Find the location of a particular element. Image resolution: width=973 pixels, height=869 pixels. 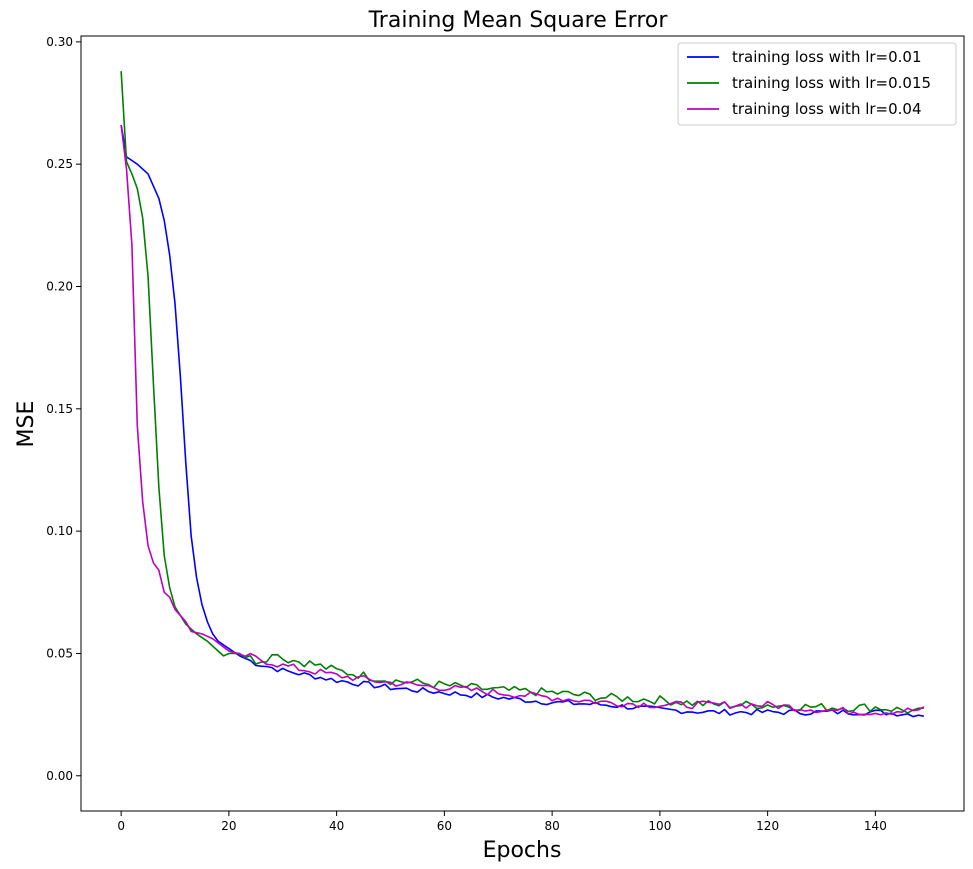

y-tick-label: 0.25 is located at coordinates (59, 164).